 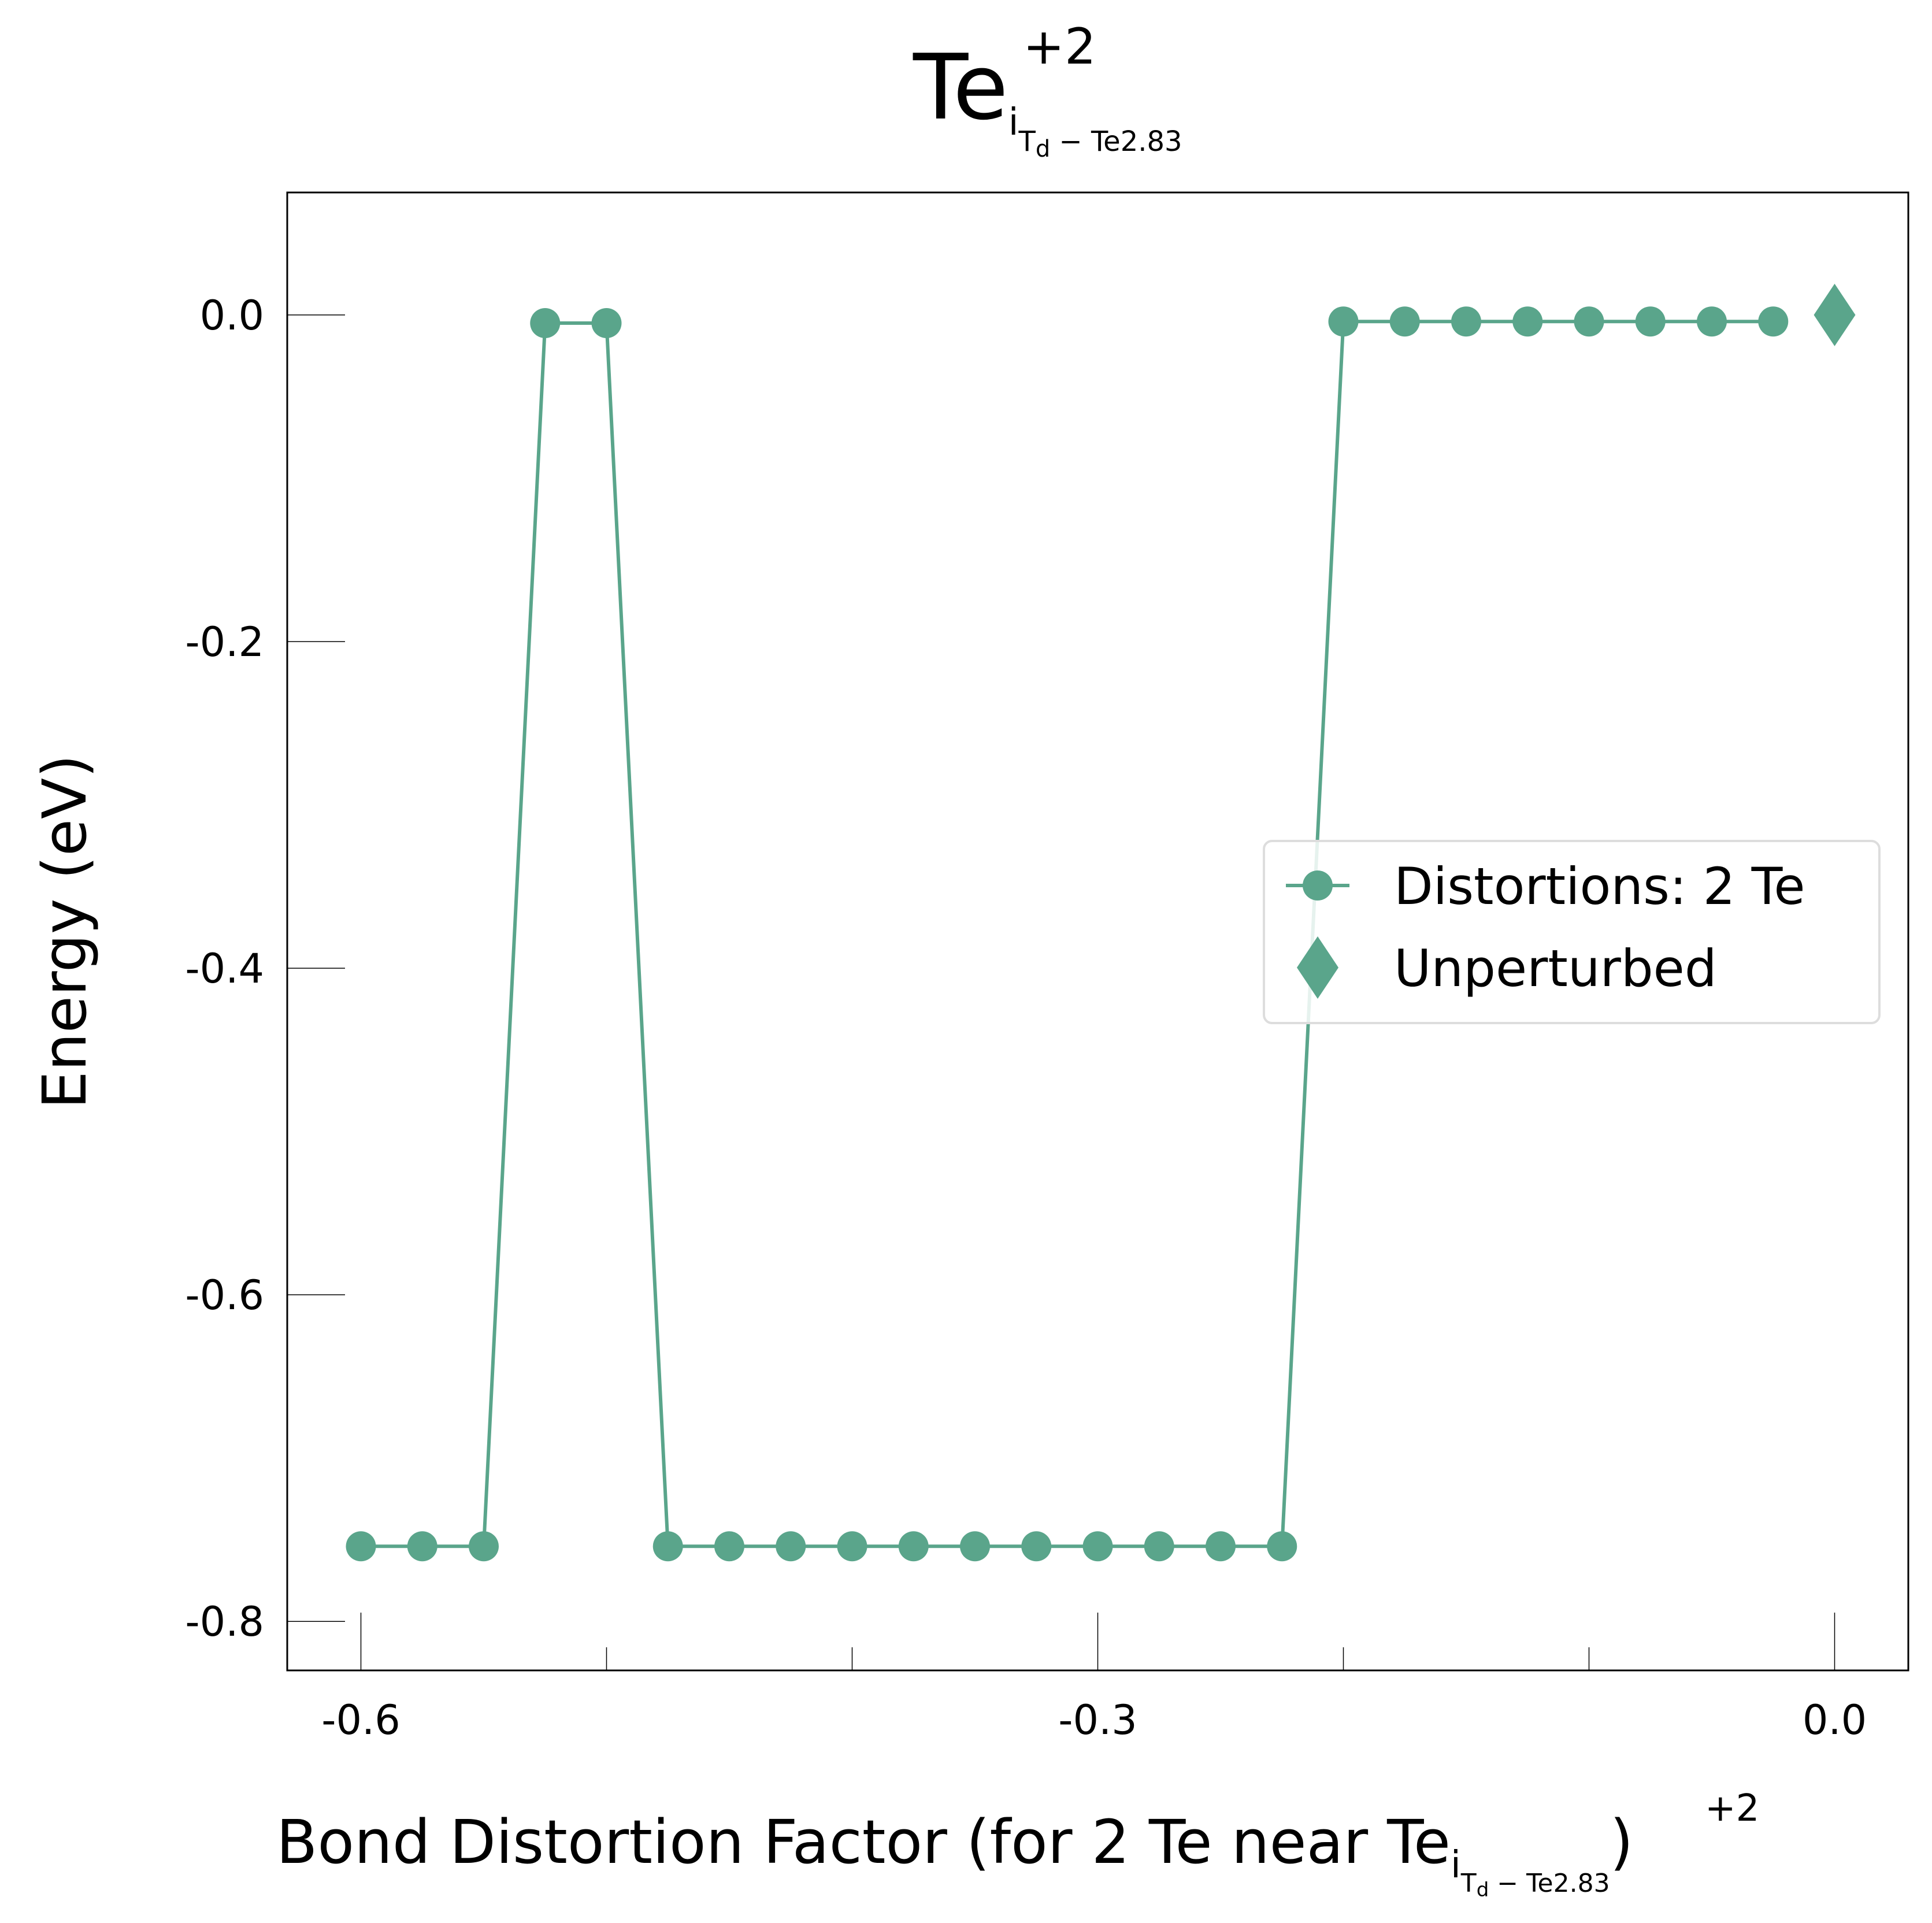 I want to click on x-tick-label: -0.3, so click(x=1097, y=1720).